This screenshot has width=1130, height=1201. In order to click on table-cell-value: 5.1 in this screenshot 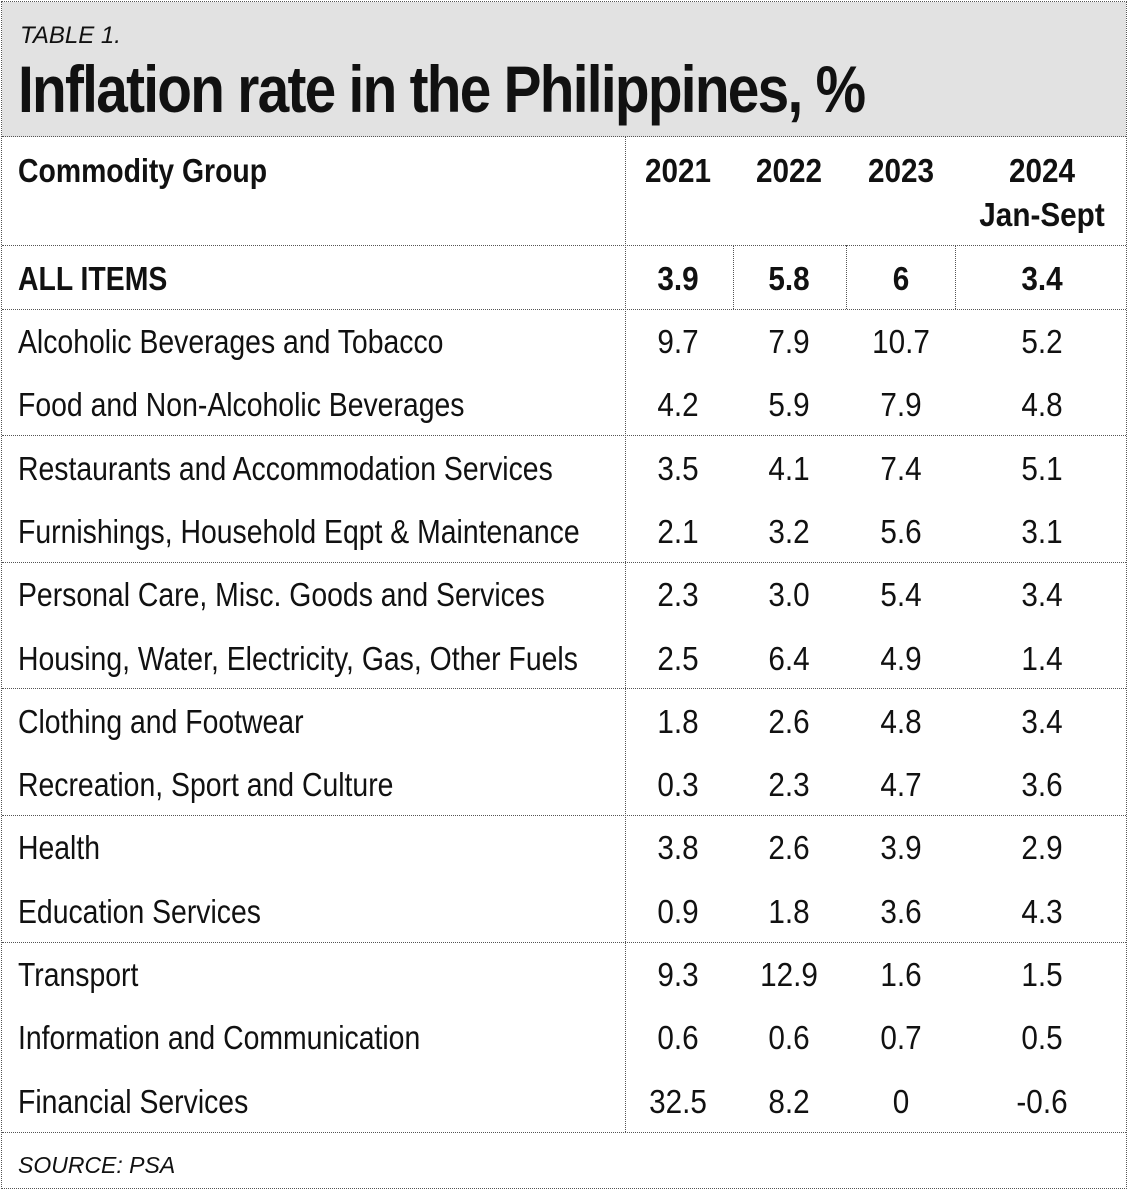, I will do `click(1042, 468)`.